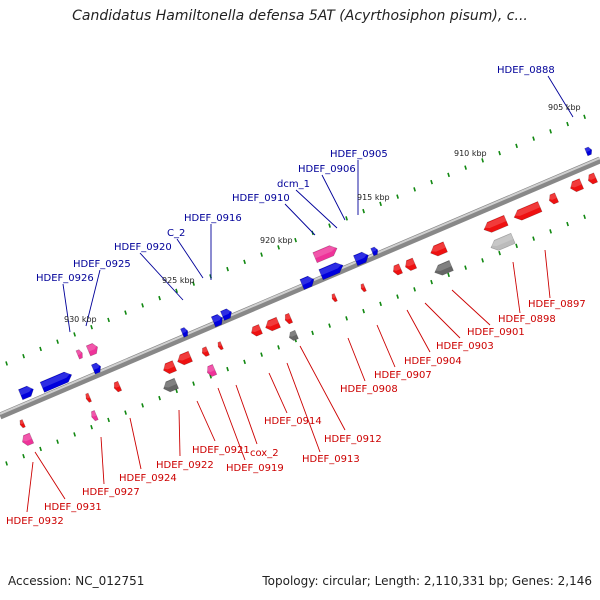 This screenshot has height=600, width=600. Describe the element at coordinates (433, 361) in the screenshot. I see `gene-label-bottom: HDEF_0904` at that location.